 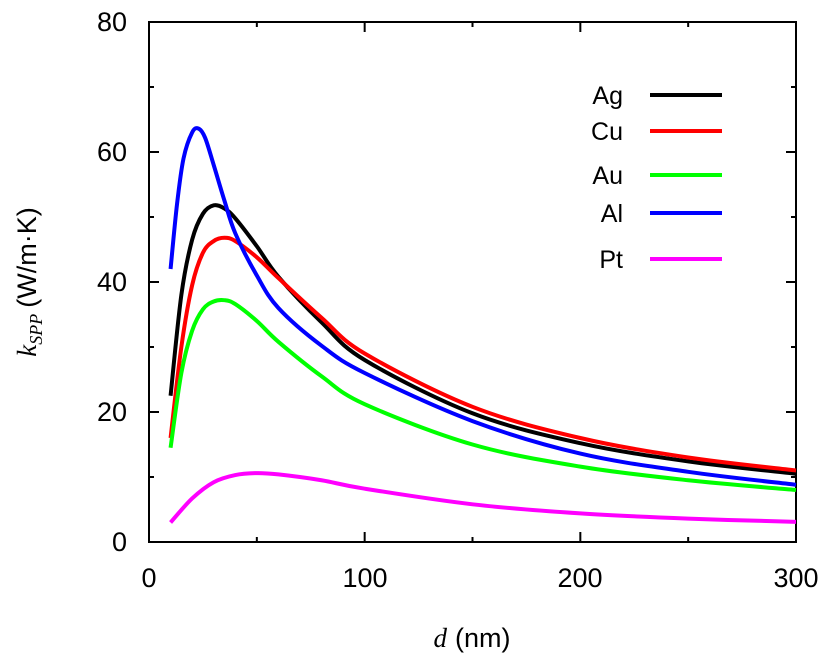 I want to click on y-axis-symbol: k, so click(x=27, y=350).